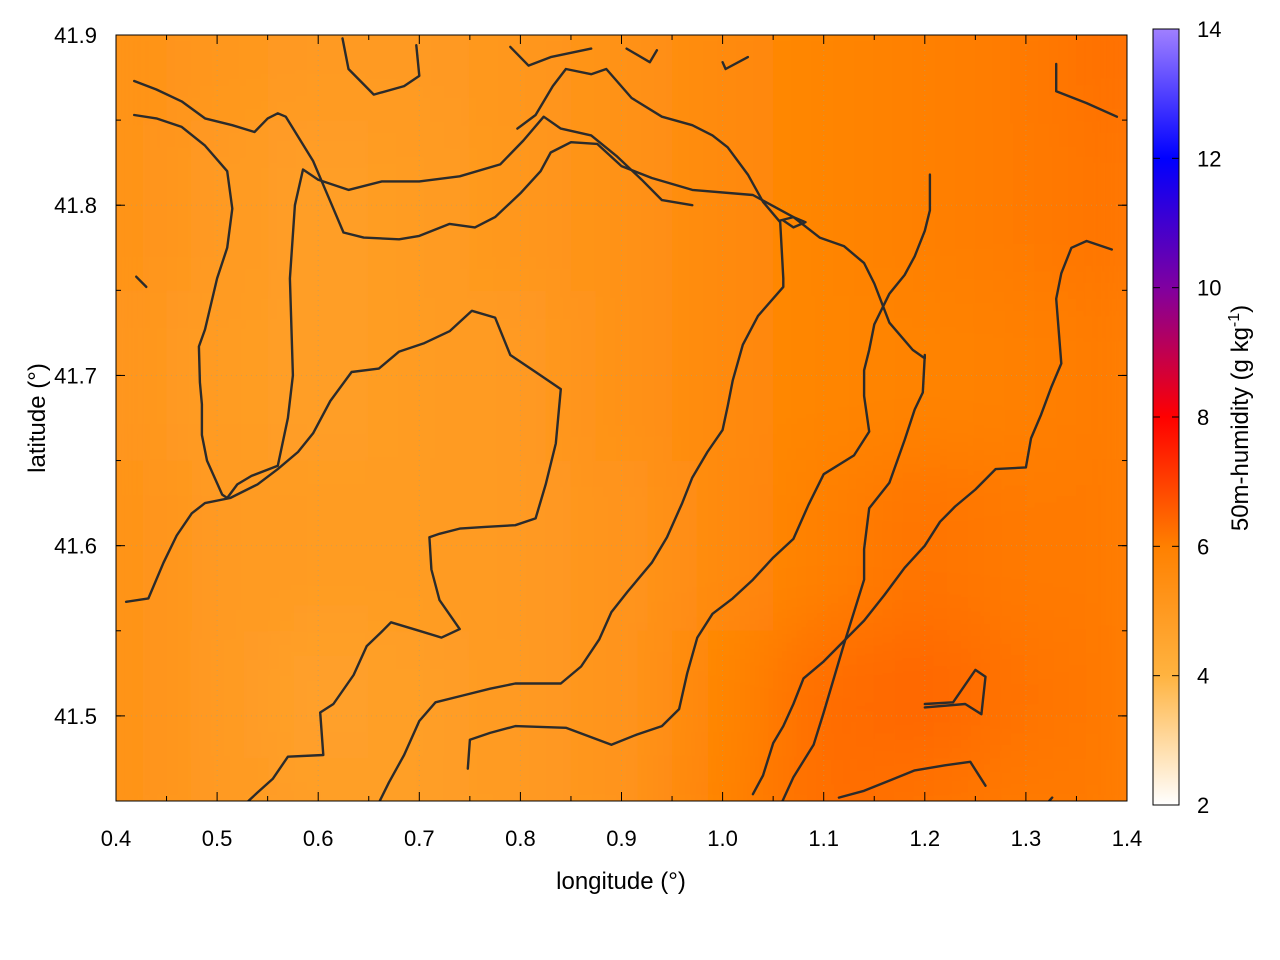 This screenshot has height=960, width=1280. Describe the element at coordinates (37, 418) in the screenshot. I see `y-axis-label: latitude (°)` at that location.